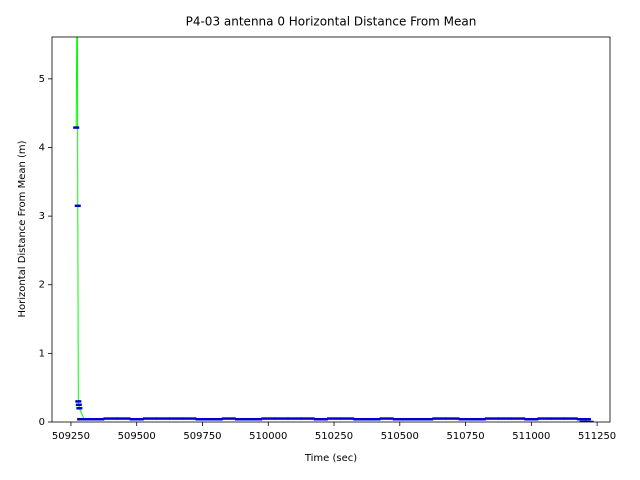  Describe the element at coordinates (400, 436) in the screenshot. I see `x-tick-label: 510500` at that location.